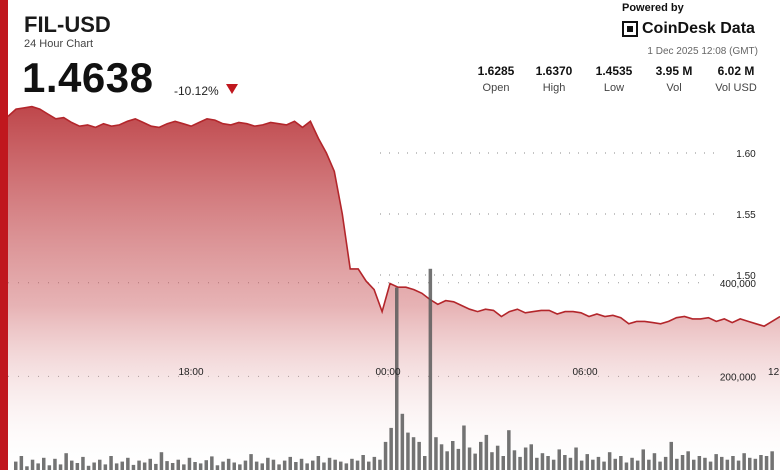 This screenshot has height=470, width=780. What do you see at coordinates (496, 79) in the screenshot?
I see `stat-open: 1.6285 Open` at bounding box center [496, 79].